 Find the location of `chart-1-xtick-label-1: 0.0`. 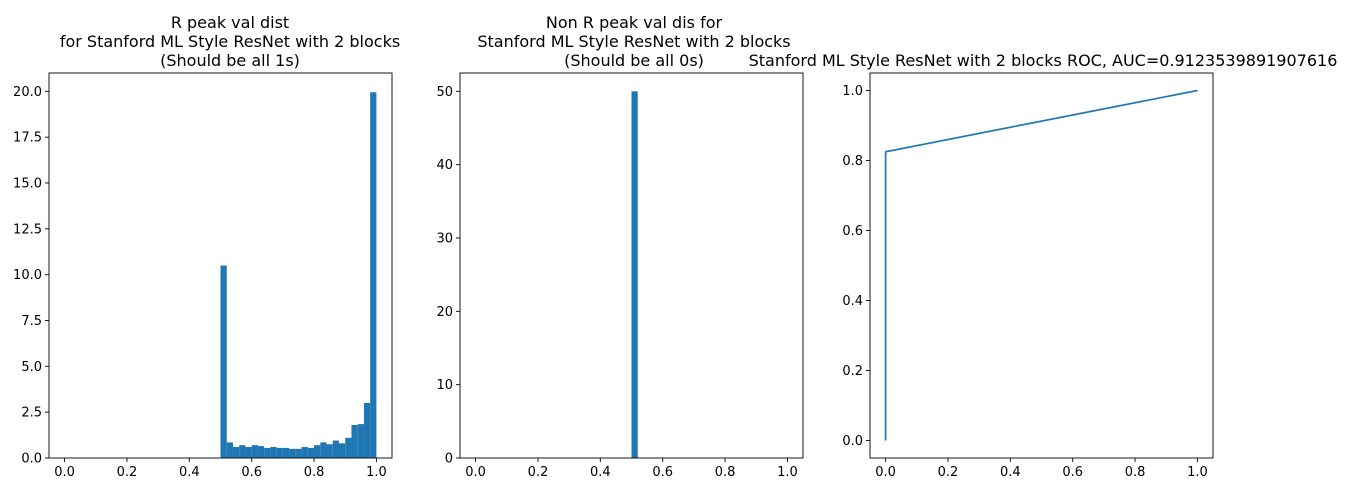

chart-1-xtick-label-1: 0.0 is located at coordinates (64, 472).